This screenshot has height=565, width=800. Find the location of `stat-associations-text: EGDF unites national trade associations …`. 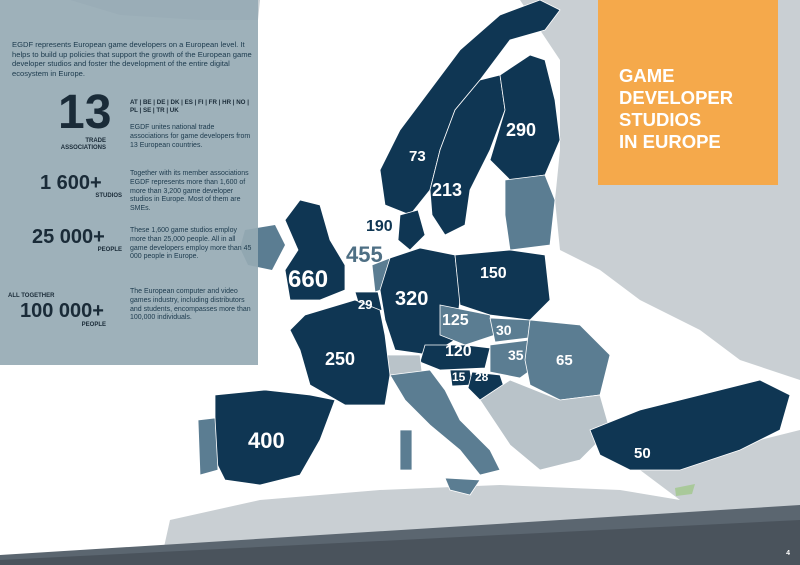

stat-associations-text: EGDF unites national trade associations … is located at coordinates (190, 136).